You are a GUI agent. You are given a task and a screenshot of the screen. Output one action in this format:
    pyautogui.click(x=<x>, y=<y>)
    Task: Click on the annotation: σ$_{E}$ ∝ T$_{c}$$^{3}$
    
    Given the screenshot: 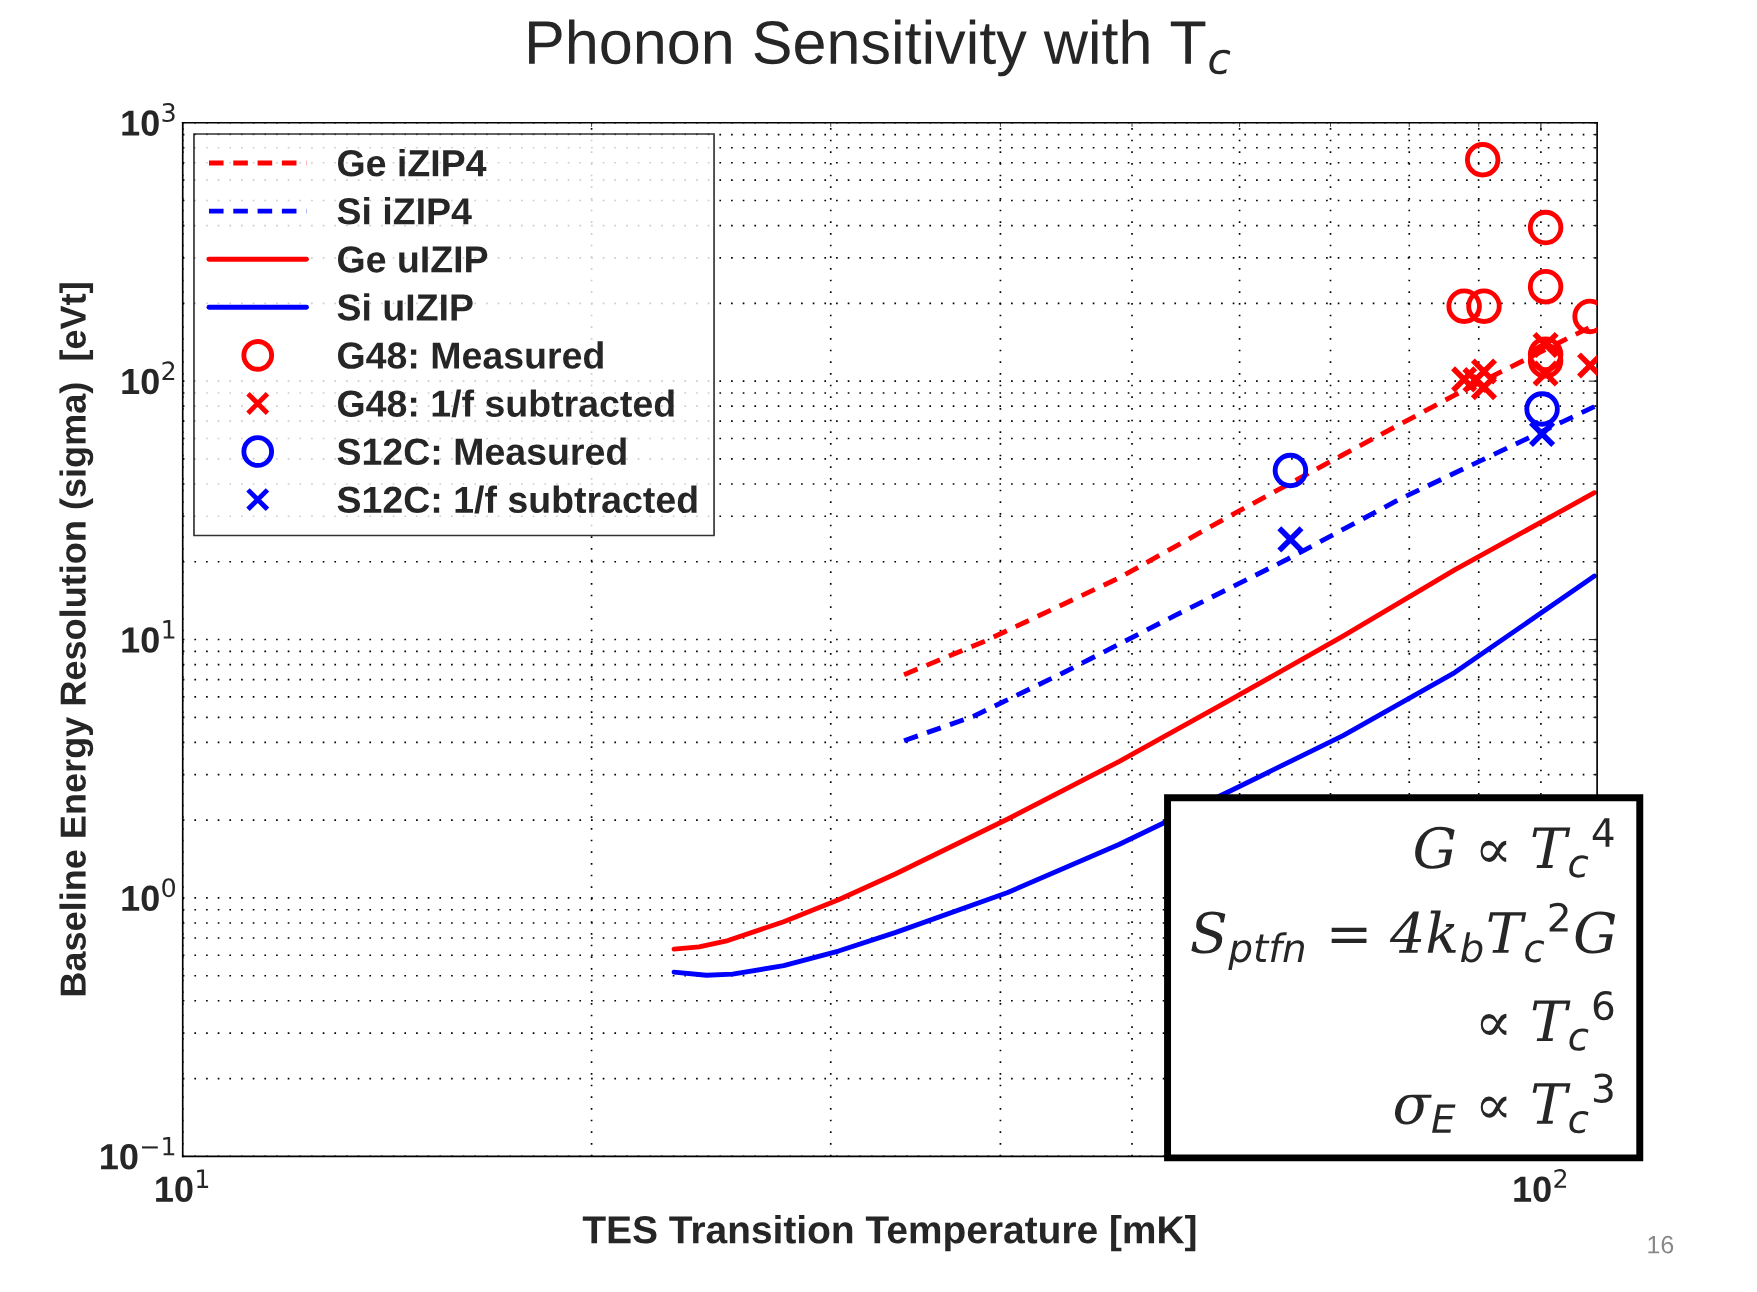 What is the action you would take?
    pyautogui.click(x=1503, y=1103)
    